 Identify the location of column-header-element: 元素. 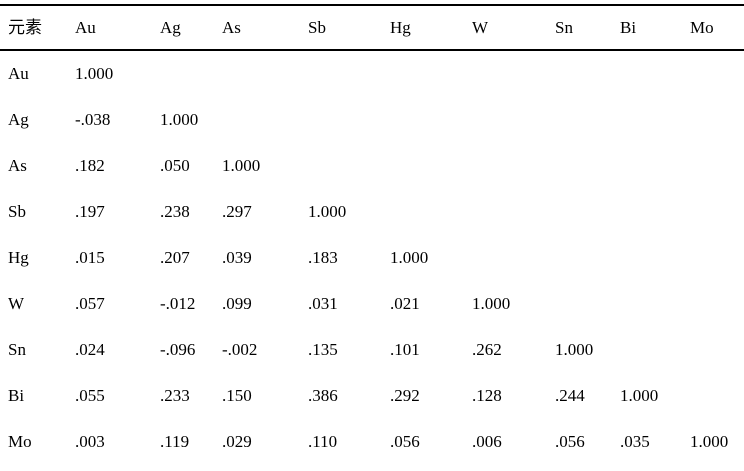
(33, 28).